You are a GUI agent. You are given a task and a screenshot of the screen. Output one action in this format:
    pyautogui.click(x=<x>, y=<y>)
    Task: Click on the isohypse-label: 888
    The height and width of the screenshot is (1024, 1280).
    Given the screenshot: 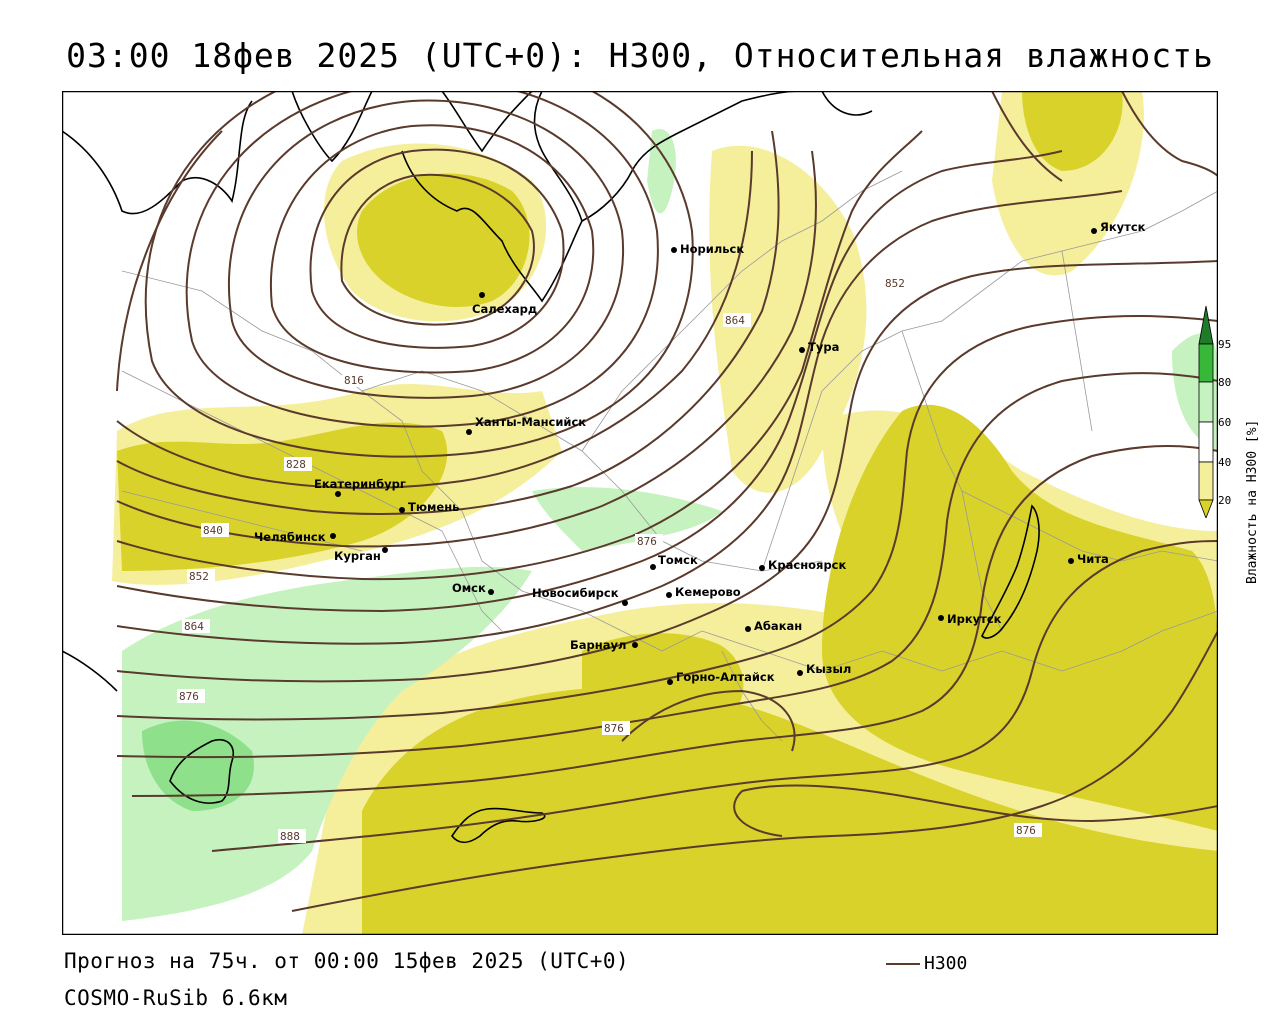 What is the action you would take?
    pyautogui.click(x=292, y=836)
    